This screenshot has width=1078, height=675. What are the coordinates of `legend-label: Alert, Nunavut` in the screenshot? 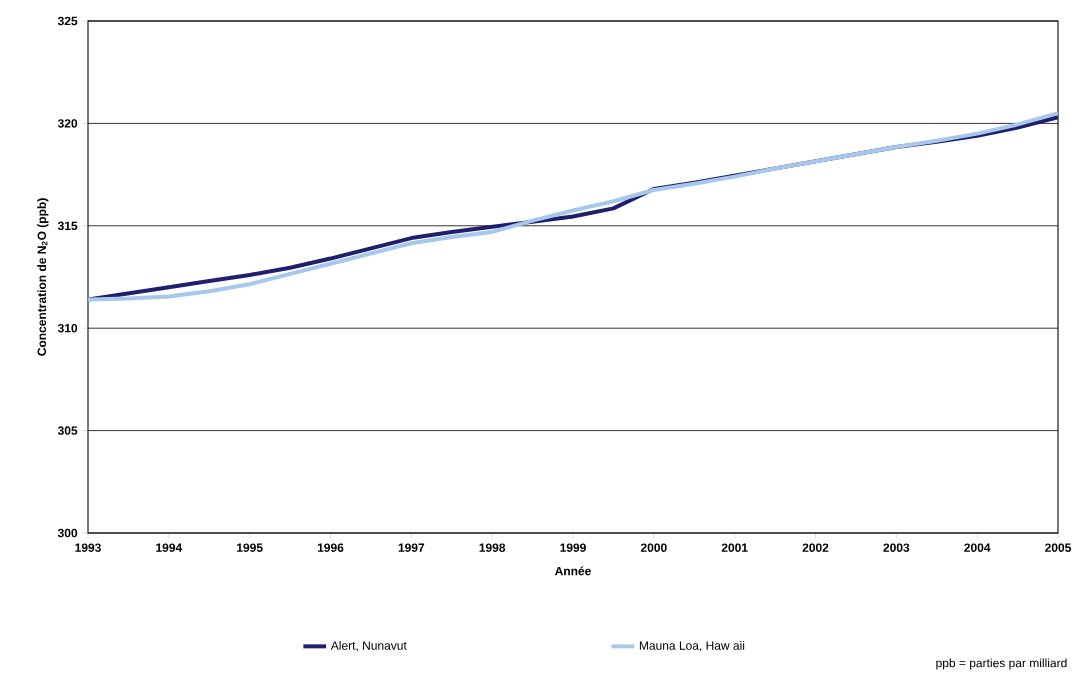 It's located at (368, 646).